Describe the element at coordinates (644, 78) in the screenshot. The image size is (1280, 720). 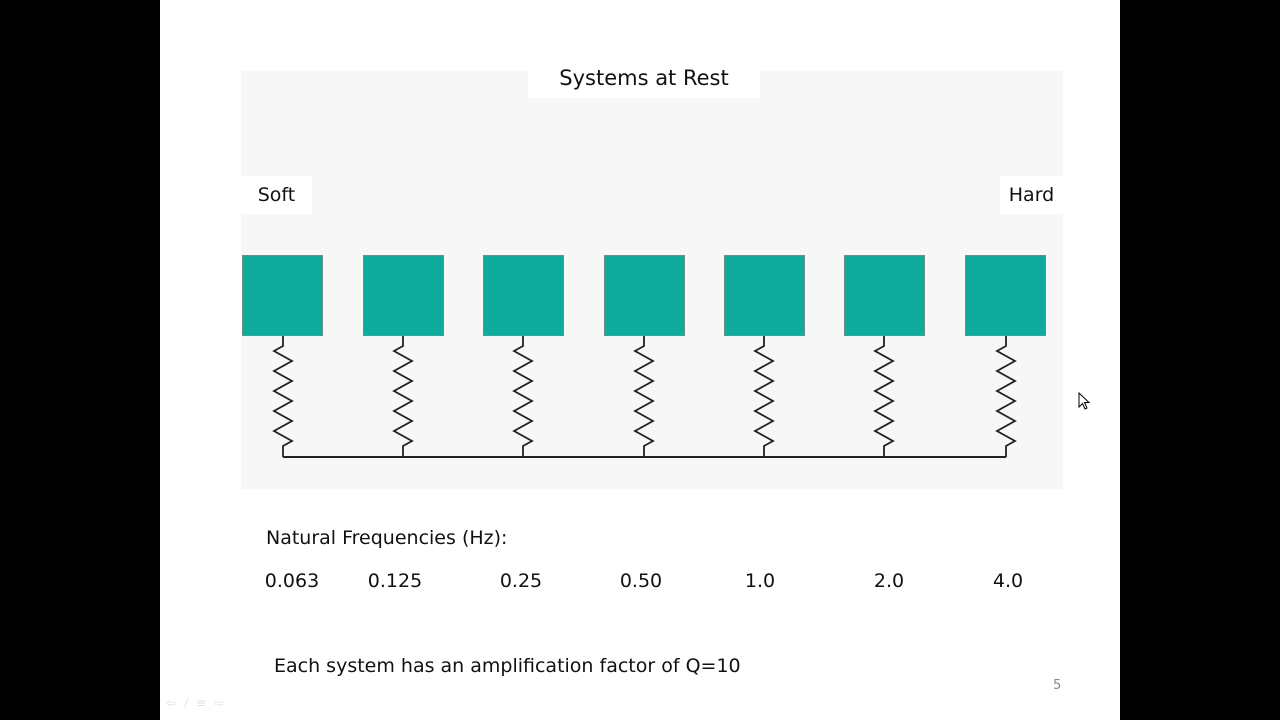
I see `slide-title: Systems at Rest` at that location.